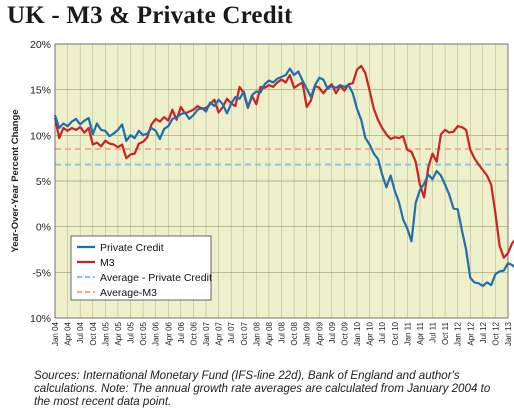  Describe the element at coordinates (40, 45) in the screenshot. I see `y-tick-label: 20%` at that location.